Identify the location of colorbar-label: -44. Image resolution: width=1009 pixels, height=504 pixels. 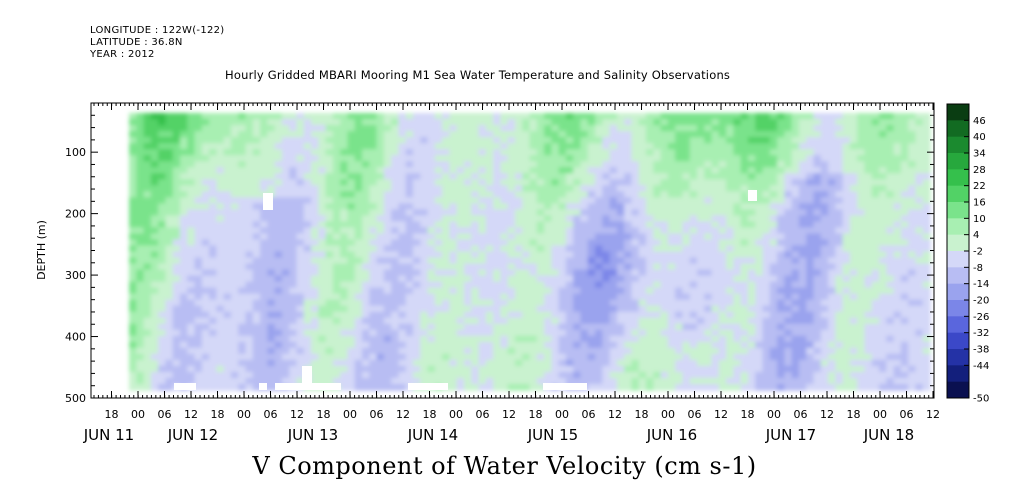
(981, 366).